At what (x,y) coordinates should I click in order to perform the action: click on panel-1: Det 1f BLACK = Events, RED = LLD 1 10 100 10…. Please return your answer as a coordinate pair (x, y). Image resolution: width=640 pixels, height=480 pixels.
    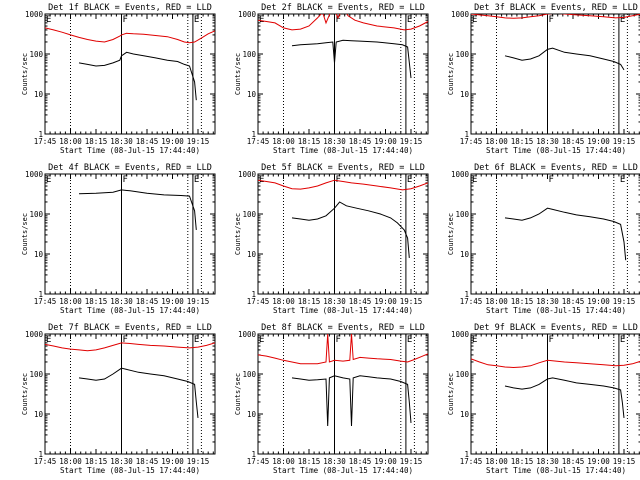
    Looking at the image, I should click on (118, 79).